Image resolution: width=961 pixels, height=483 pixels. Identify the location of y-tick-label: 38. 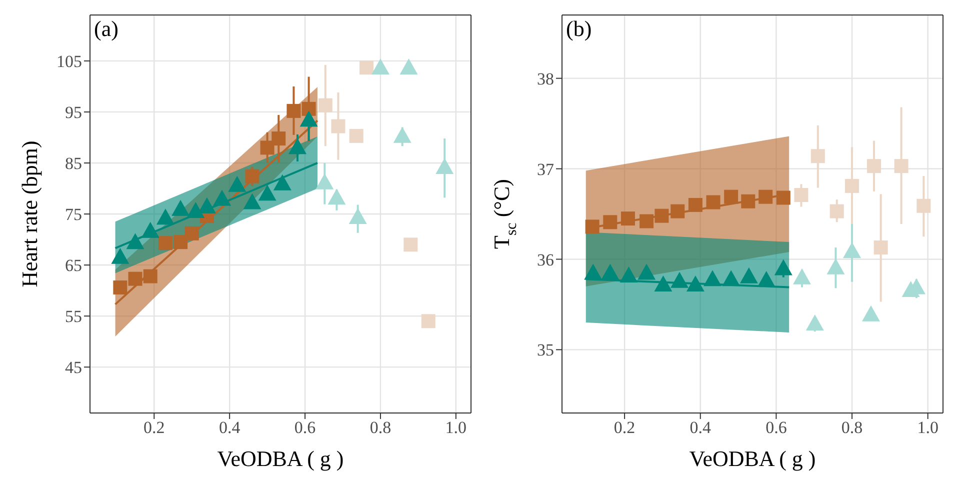
(545, 78).